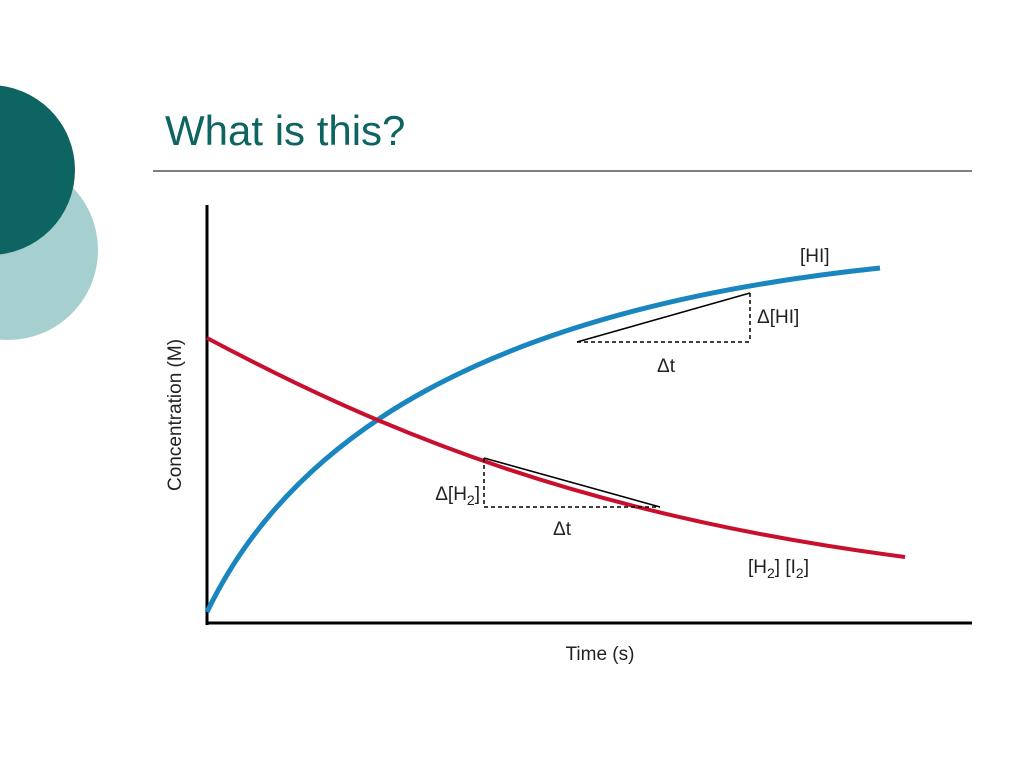 This screenshot has width=1024, height=768. What do you see at coordinates (37, 170) in the screenshot?
I see `decor-circle-dark` at bounding box center [37, 170].